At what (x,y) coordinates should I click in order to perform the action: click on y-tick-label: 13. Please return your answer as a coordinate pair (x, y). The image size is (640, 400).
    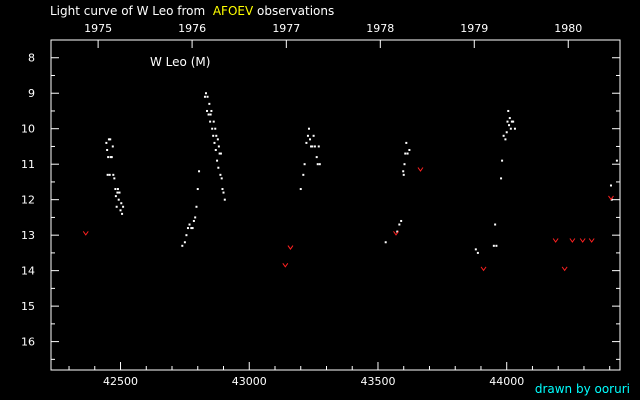
    Looking at the image, I should click on (28, 235).